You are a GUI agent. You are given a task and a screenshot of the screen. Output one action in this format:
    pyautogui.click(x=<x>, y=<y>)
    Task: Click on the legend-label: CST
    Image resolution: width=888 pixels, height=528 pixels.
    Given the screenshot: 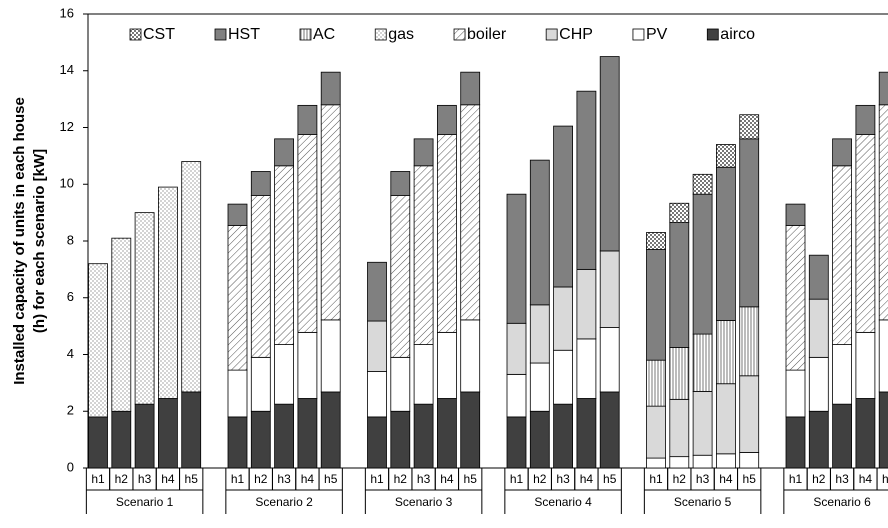 What is the action you would take?
    pyautogui.click(x=159, y=34)
    